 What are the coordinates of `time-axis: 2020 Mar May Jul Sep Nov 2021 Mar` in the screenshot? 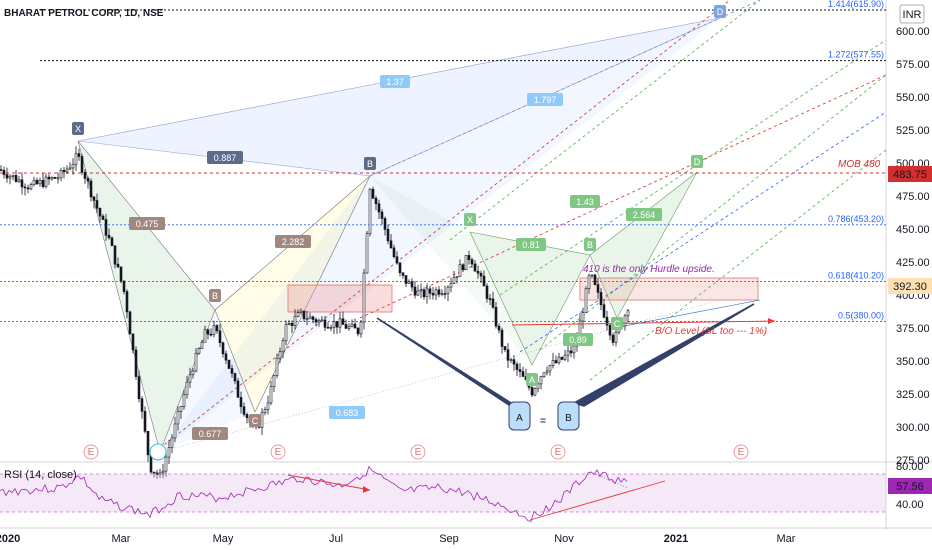 It's located at (398, 539).